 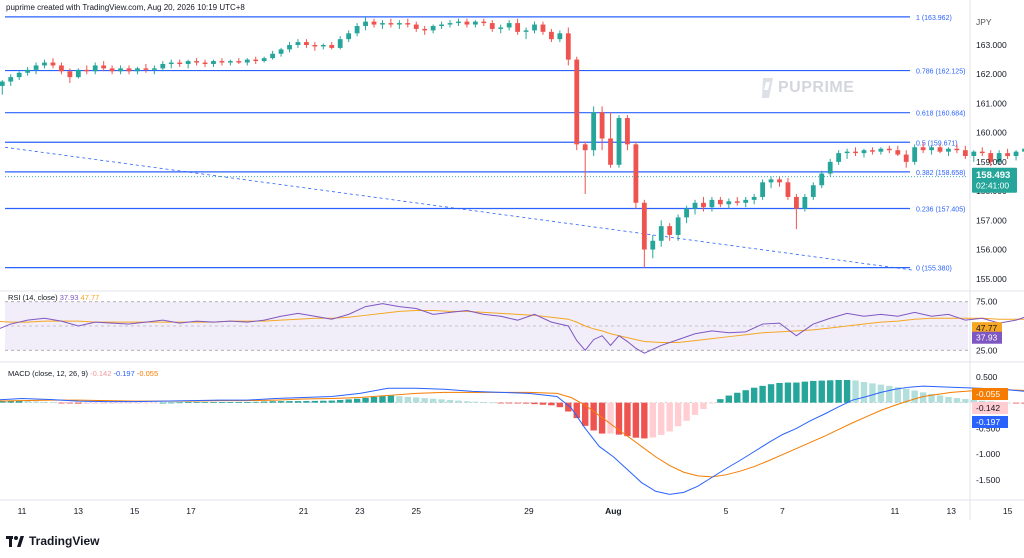 I want to click on rsi-legend: RSI (14, close) 37.93 47.77, so click(x=53, y=297).